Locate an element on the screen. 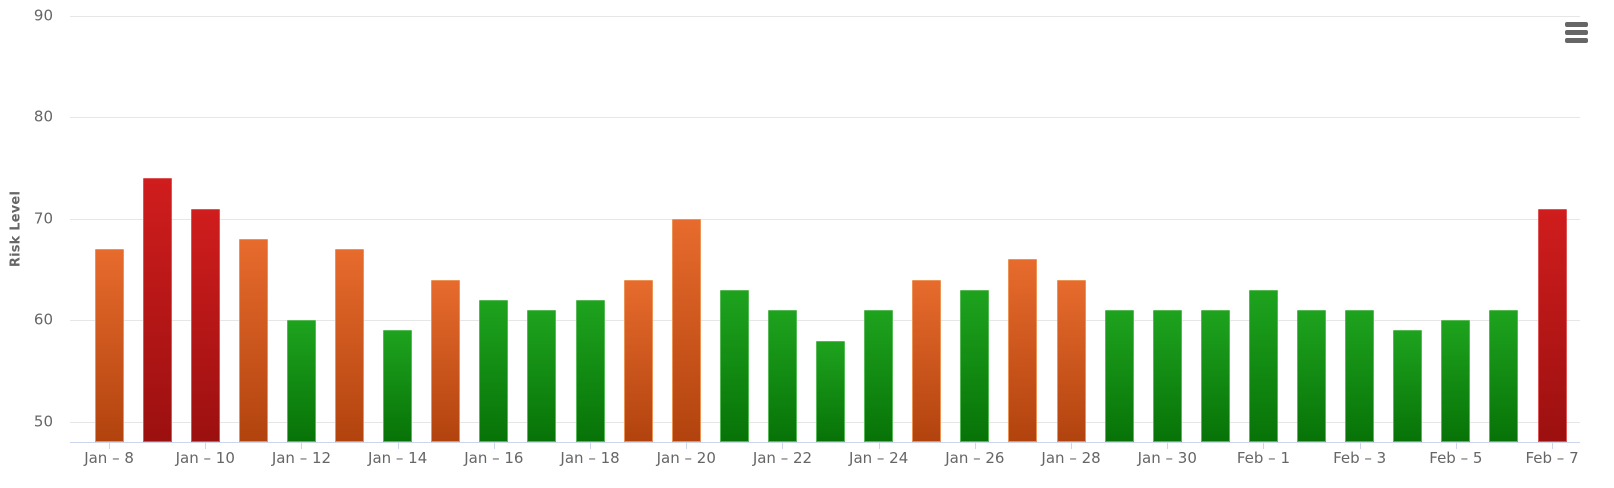  y-axis-title: Risk Level is located at coordinates (16, 229).